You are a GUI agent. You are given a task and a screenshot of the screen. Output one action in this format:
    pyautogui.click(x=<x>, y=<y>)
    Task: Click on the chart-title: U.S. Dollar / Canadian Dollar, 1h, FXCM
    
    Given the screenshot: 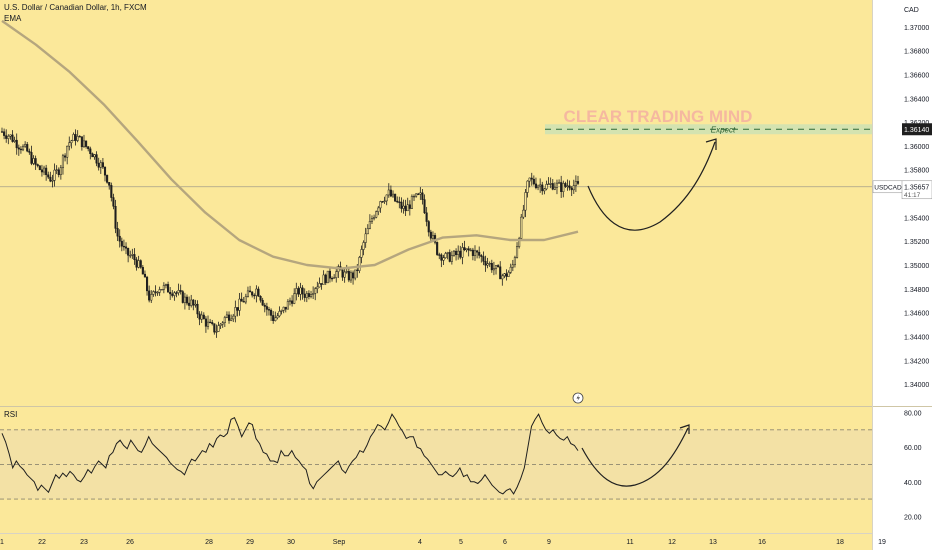 What is the action you would take?
    pyautogui.click(x=75, y=7)
    